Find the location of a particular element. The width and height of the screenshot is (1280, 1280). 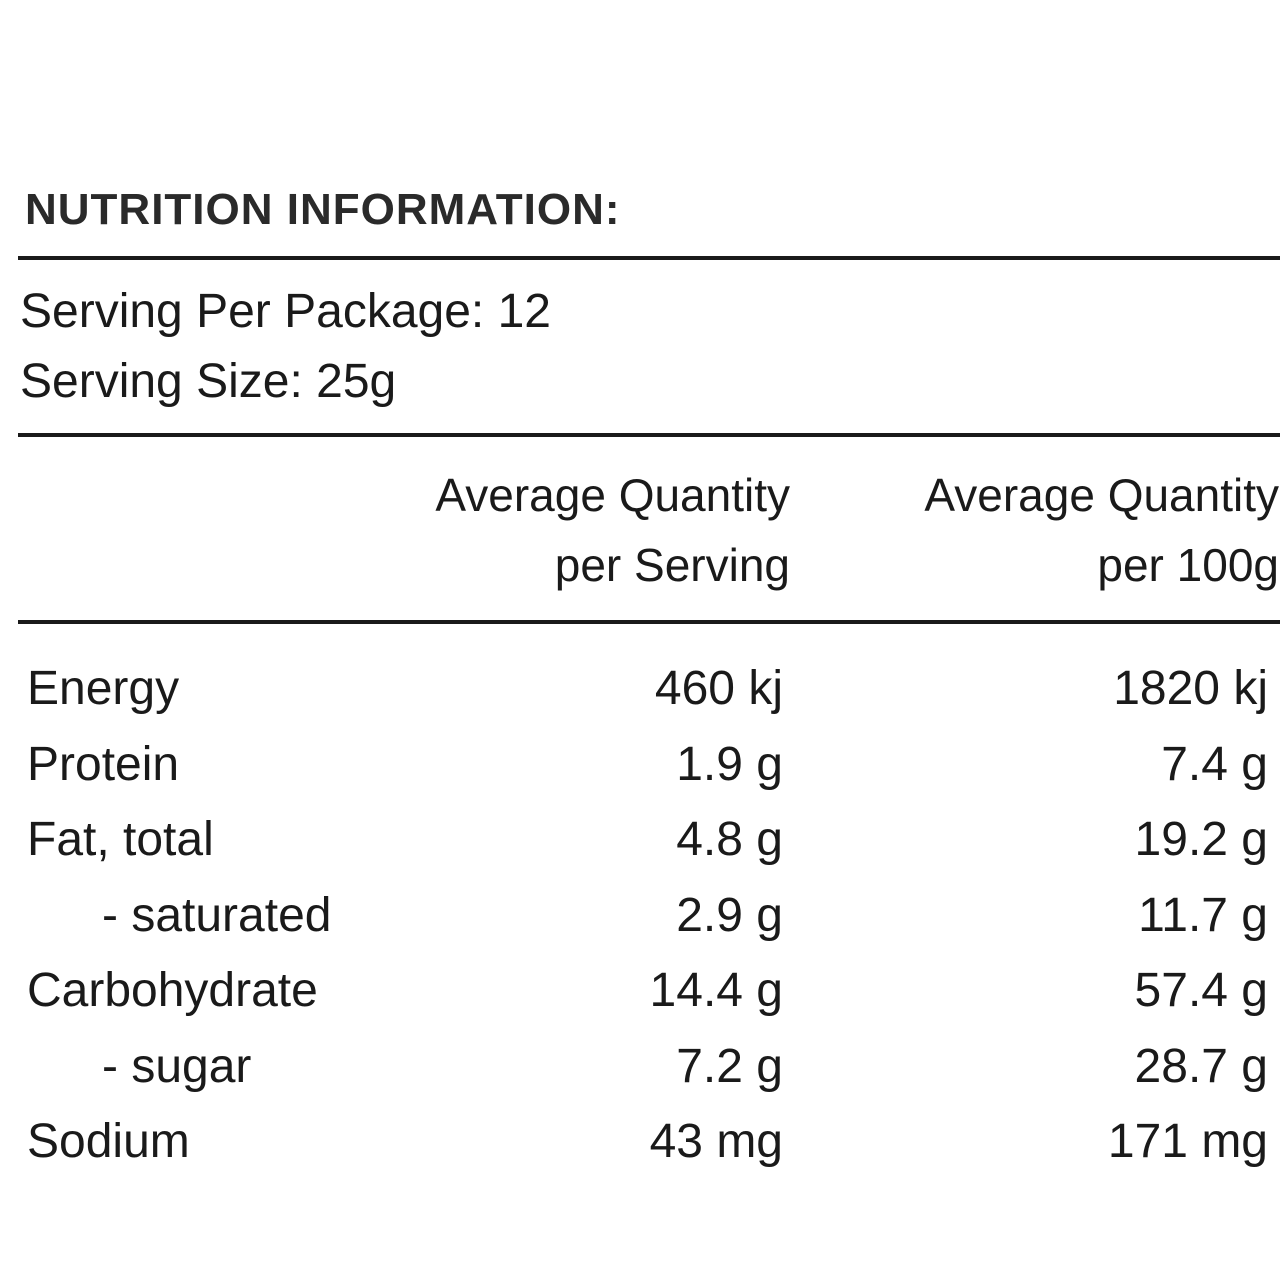

row-value: 7.2 g is located at coordinates (729, 1066).